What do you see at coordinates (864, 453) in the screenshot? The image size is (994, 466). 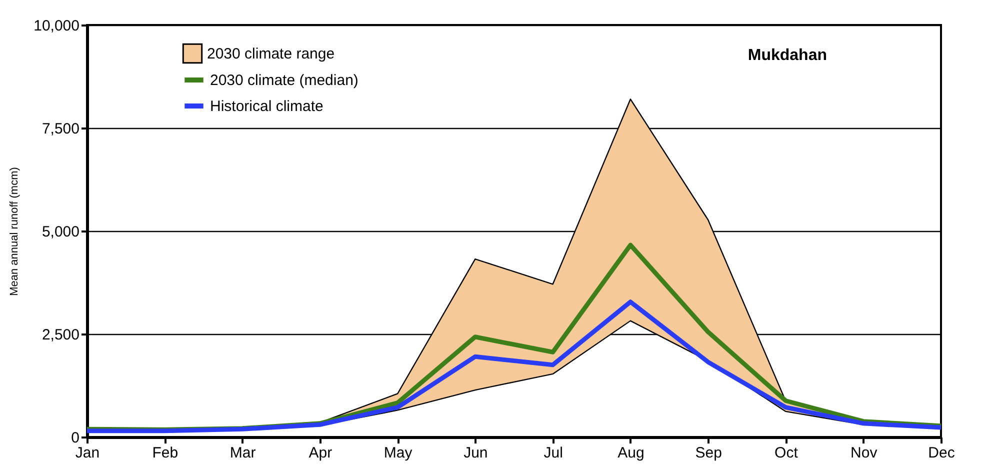 I see `x-tick-label: Nov` at bounding box center [864, 453].